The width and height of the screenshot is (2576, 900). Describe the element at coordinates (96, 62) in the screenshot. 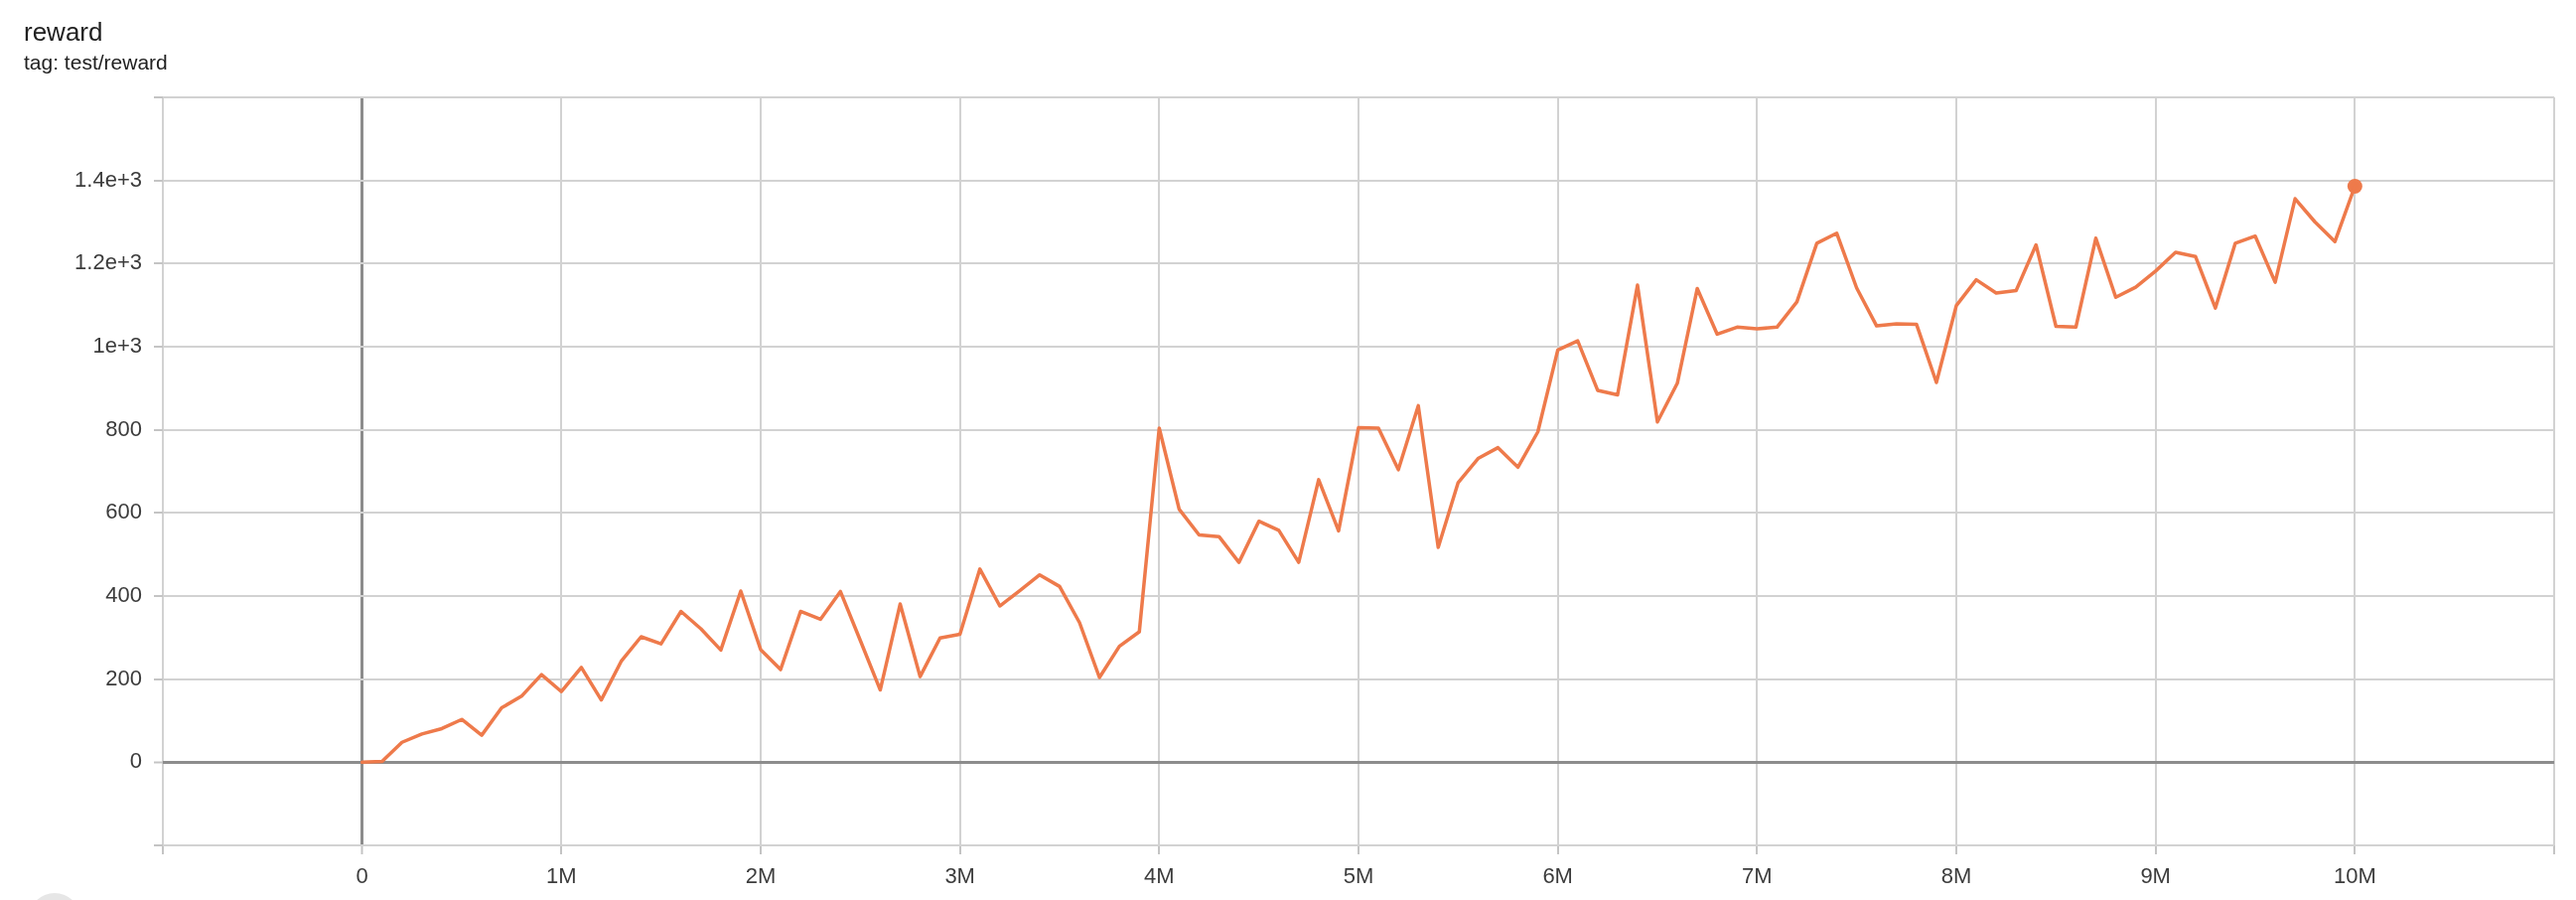

I see `chart-subtitle: tag: test/reward` at that location.